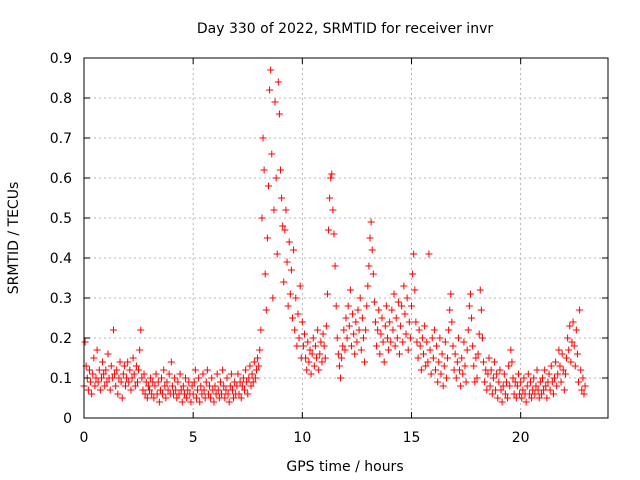 The image size is (640, 480). What do you see at coordinates (61, 259) in the screenshot?
I see `y-tick-label: 0.4` at bounding box center [61, 259].